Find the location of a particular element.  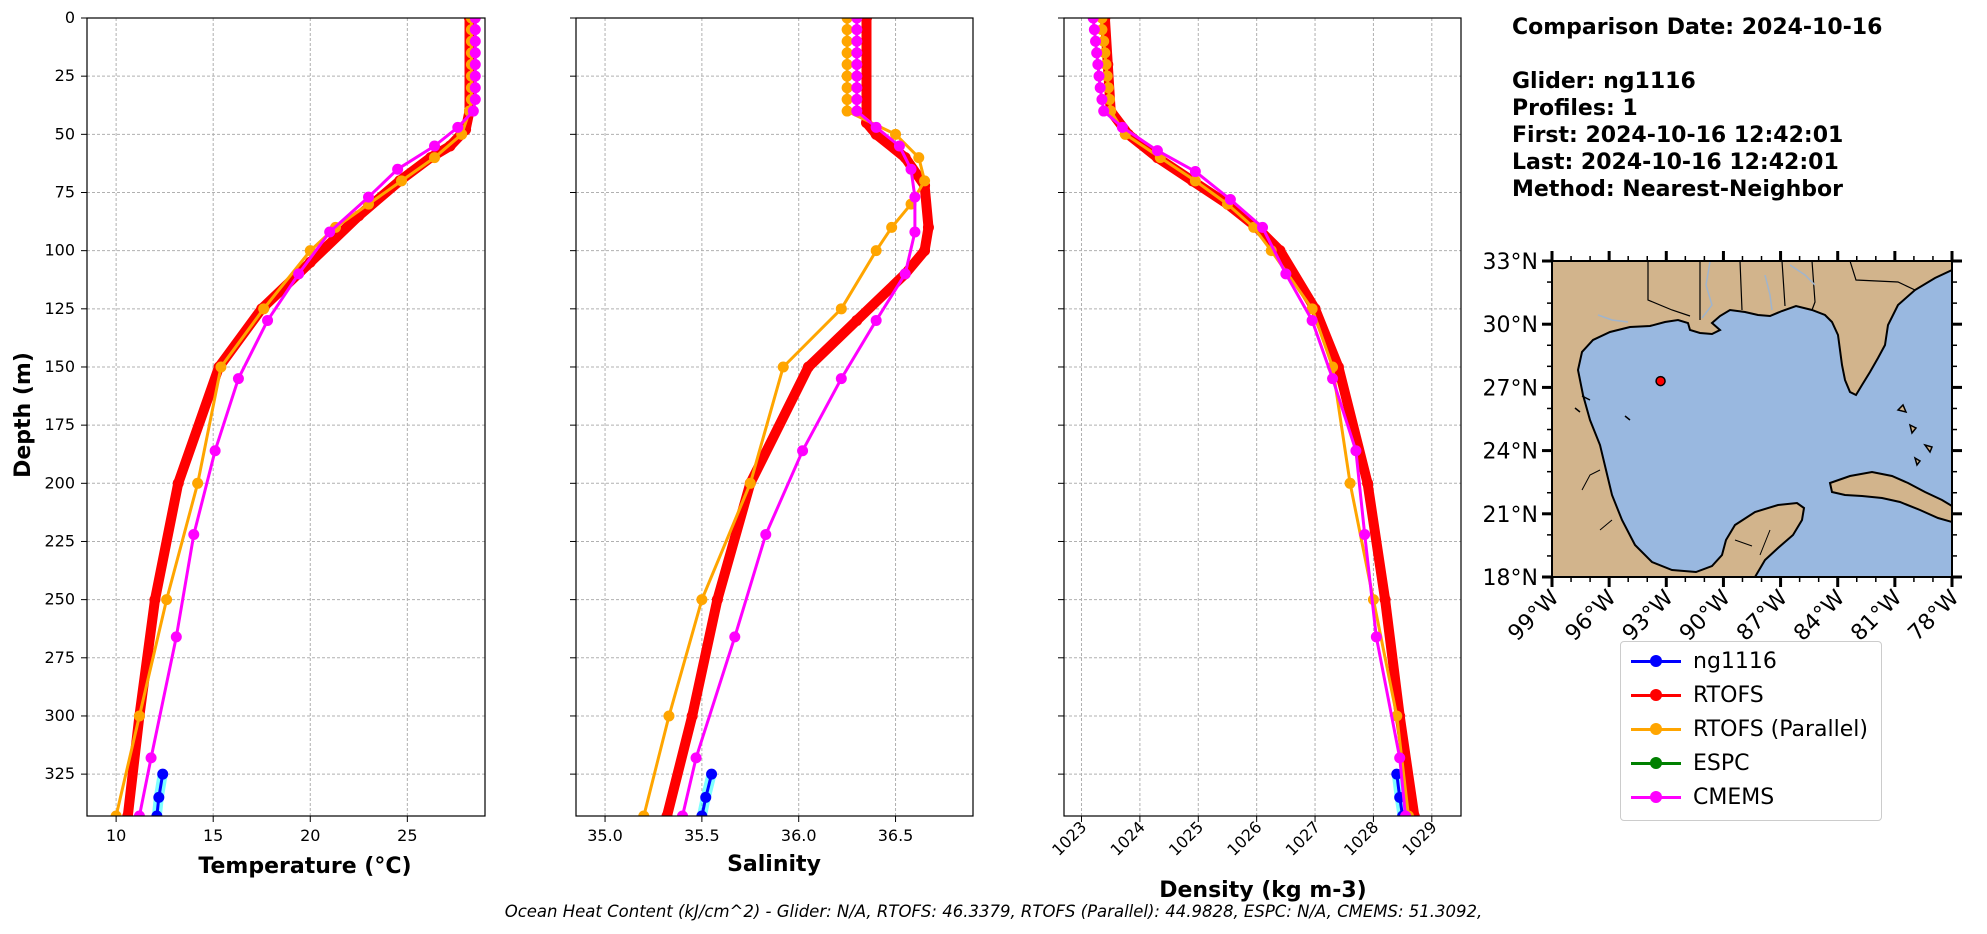

y-tick-label: 0 is located at coordinates (70, 17).